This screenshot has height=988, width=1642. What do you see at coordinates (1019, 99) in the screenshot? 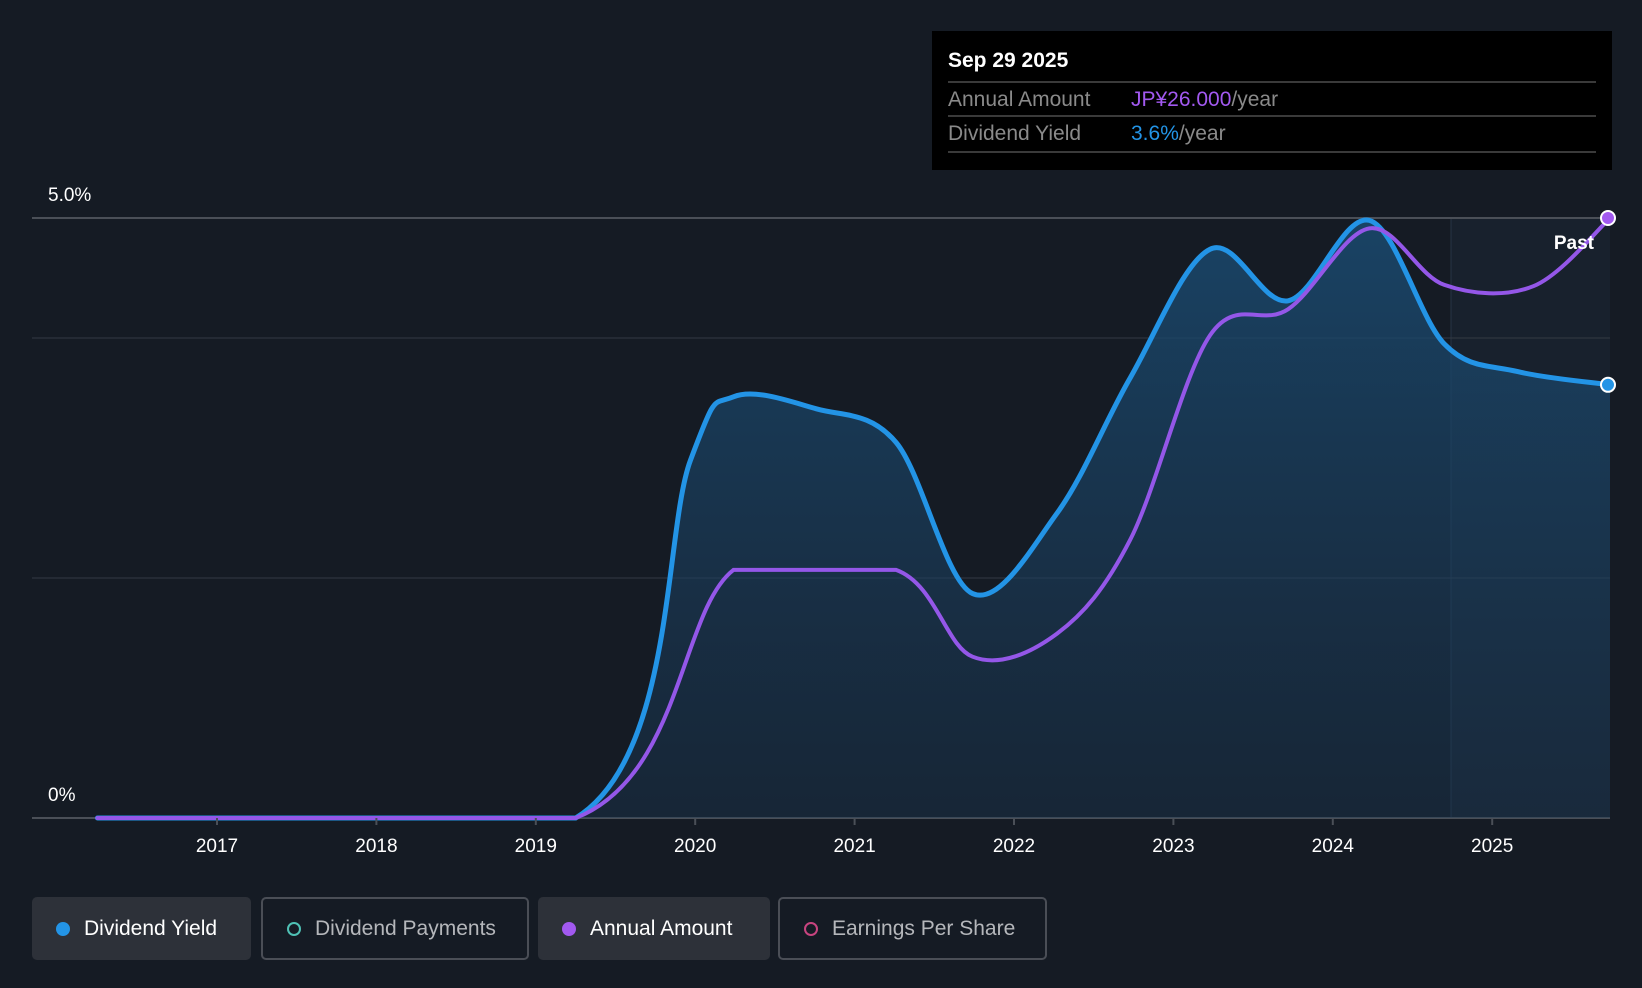
I see `tooltip-label: Annual Amount` at bounding box center [1019, 99].